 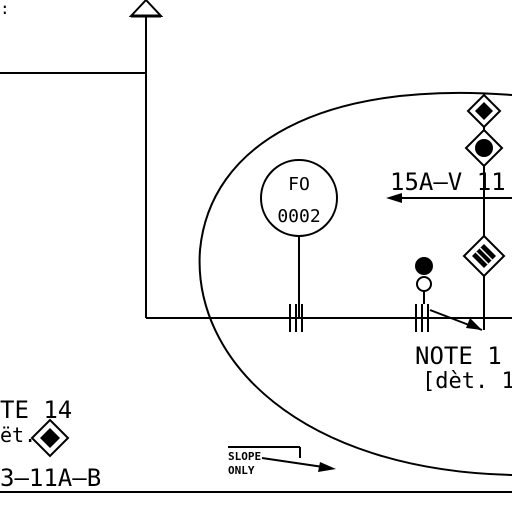 I want to click on line-label: 15A–V 11, so click(x=448, y=182).